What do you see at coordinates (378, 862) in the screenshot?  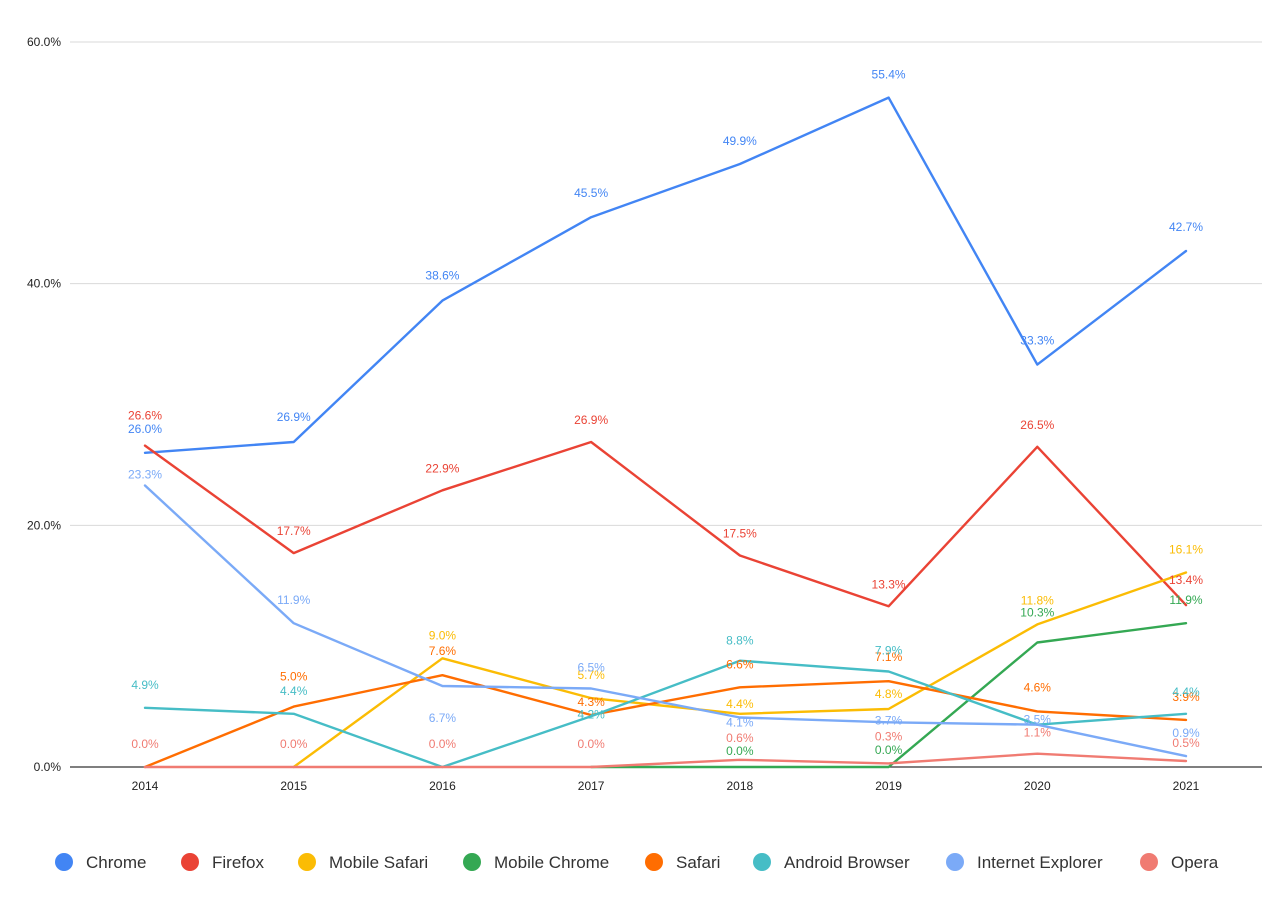 I see `legend-label: Mobile Safari` at bounding box center [378, 862].